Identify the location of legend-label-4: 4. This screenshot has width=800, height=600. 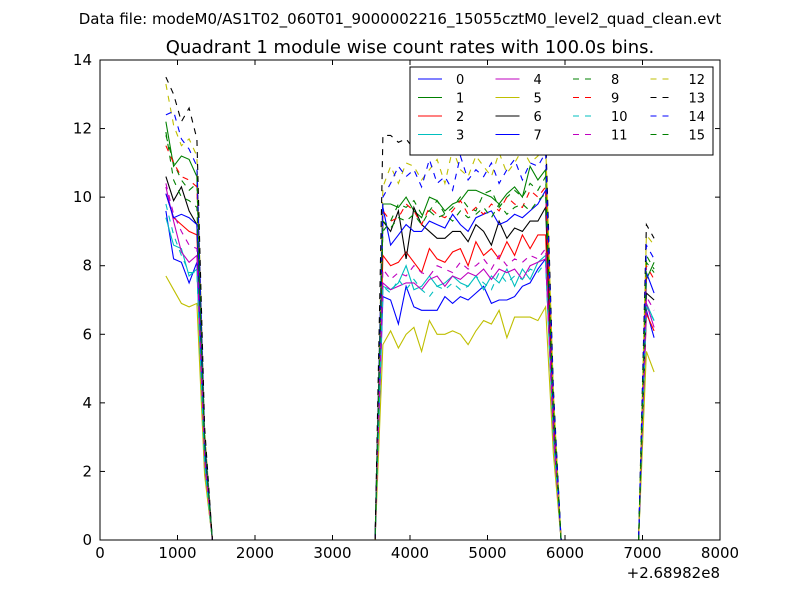
(538, 80).